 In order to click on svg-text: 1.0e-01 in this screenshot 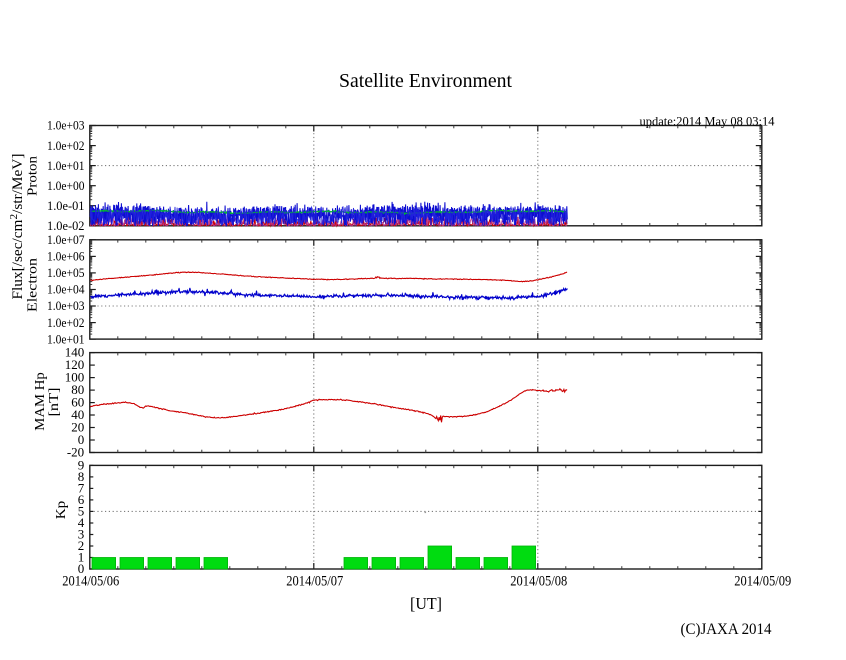, I will do `click(66, 206)`.